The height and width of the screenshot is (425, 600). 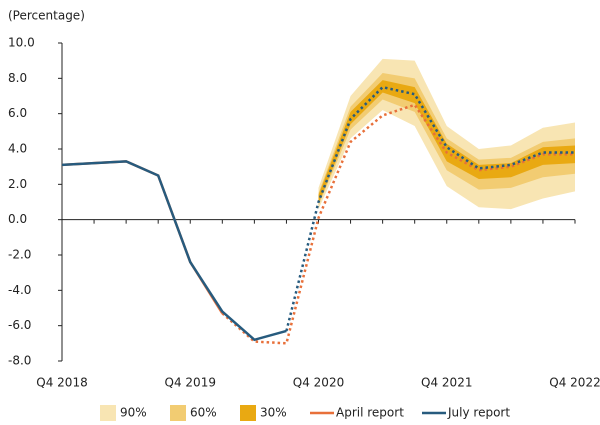 I want to click on legend-label: 90%, so click(x=133, y=413).